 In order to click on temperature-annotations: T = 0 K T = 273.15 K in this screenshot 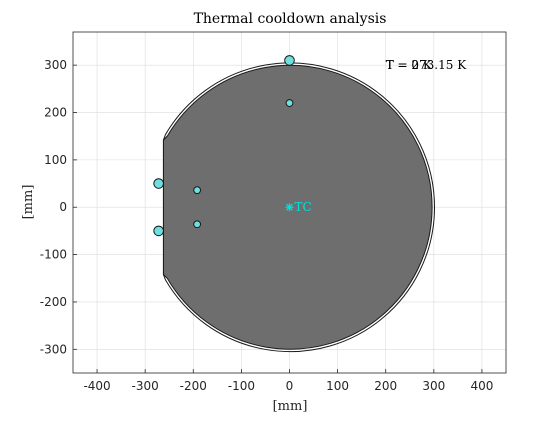, I will do `click(426, 65)`.